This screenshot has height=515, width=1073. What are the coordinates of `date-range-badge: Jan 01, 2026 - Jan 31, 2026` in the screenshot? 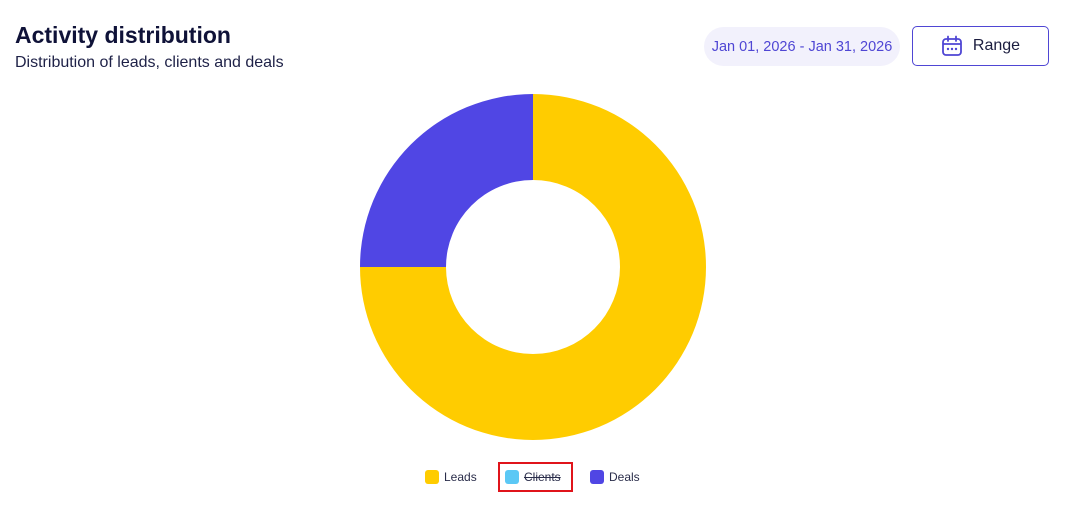 It's located at (802, 46).